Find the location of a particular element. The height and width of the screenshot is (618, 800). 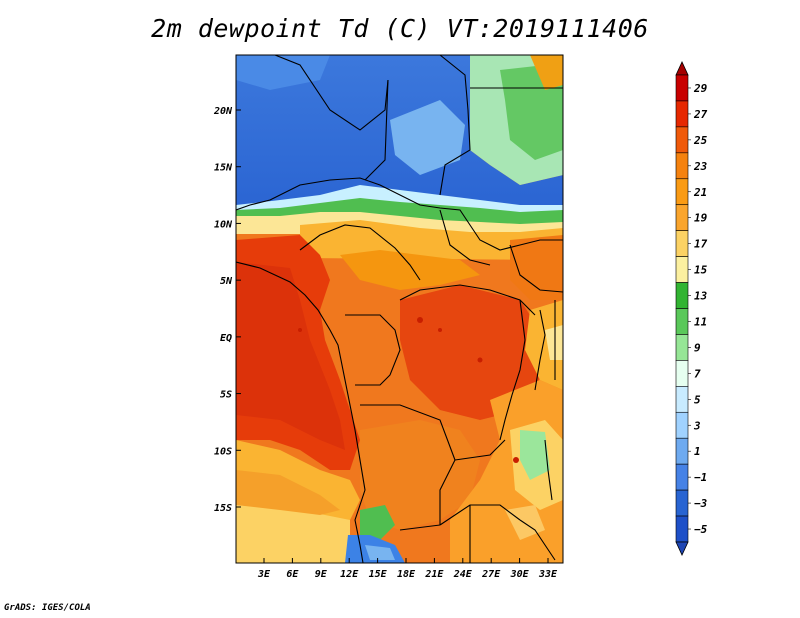

colorbar-label: −5 is located at coordinates (701, 529).